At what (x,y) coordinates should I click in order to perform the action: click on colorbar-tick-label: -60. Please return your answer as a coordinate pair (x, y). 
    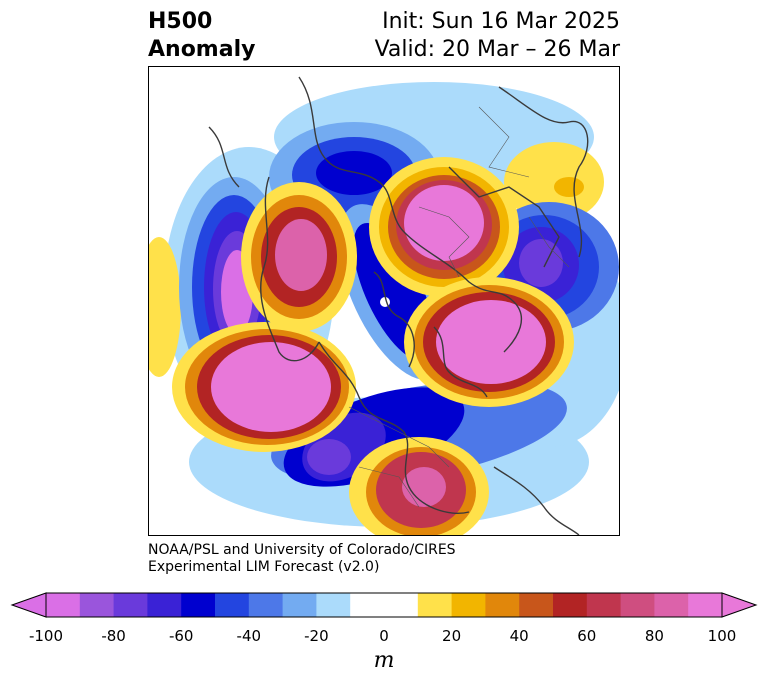
    Looking at the image, I should click on (181, 636).